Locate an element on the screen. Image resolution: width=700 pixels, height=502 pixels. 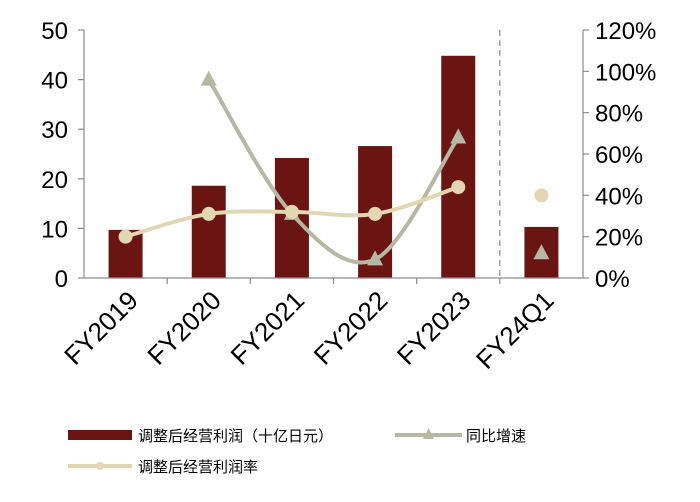
x-axis-tick-marks is located at coordinates (333, 281).